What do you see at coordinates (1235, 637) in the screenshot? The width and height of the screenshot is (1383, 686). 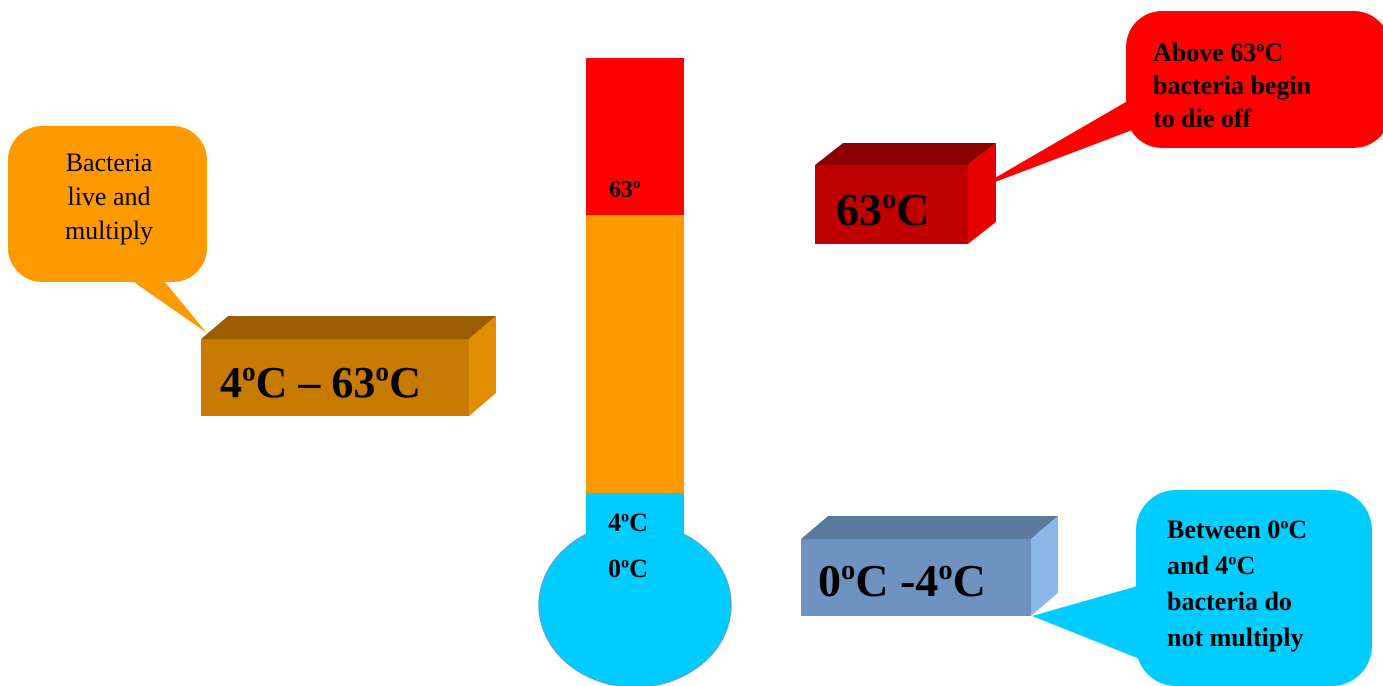 I see `callout-blue-line: not multiply` at bounding box center [1235, 637].